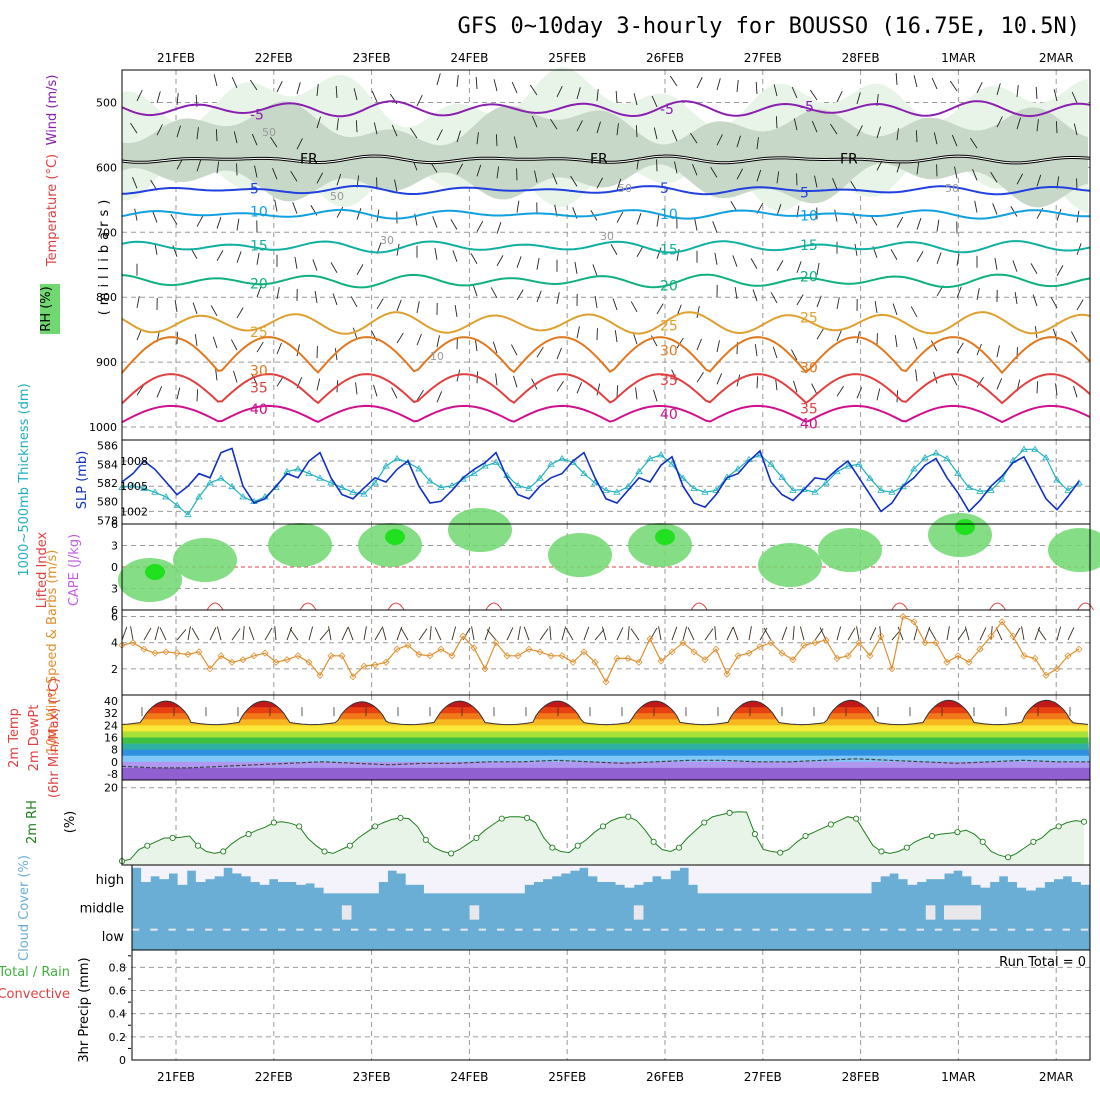 Image resolution: width=1100 pixels, height=1100 pixels. I want to click on isotherm-label-5: 5, so click(664, 189).